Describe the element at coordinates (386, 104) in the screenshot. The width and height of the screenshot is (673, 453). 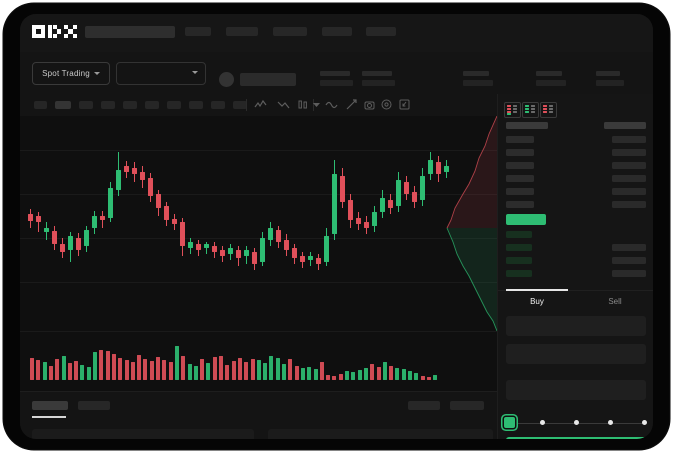
I see `settings-icon` at that location.